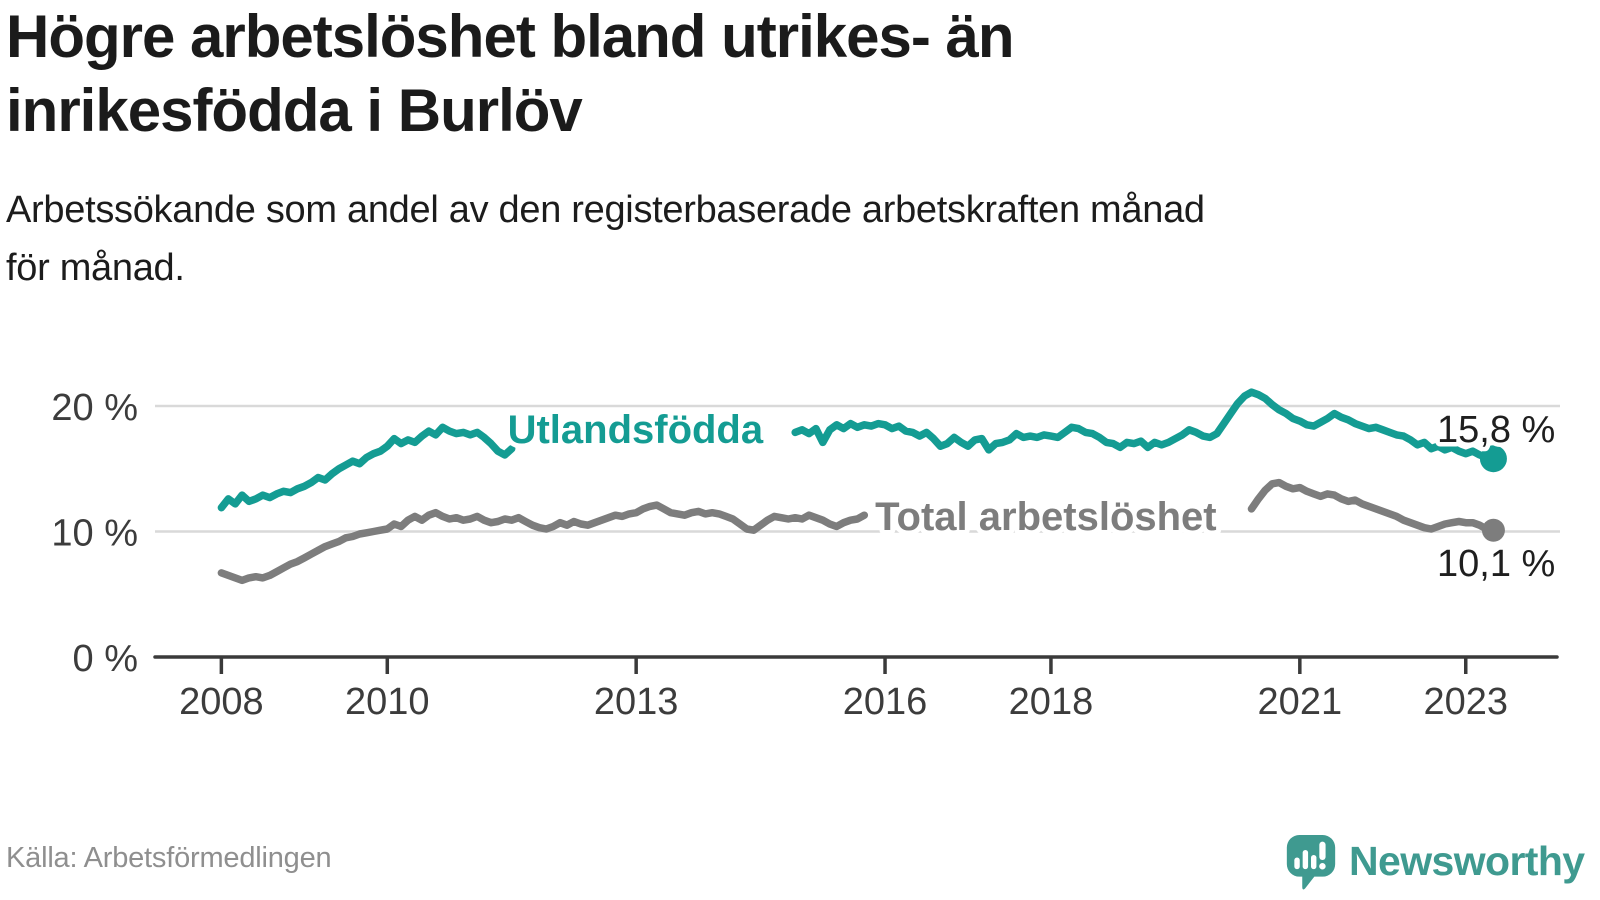 Image resolution: width=1600 pixels, height=900 pixels. What do you see at coordinates (387, 702) in the screenshot?
I see `x-tick-label-2010: 2010` at bounding box center [387, 702].